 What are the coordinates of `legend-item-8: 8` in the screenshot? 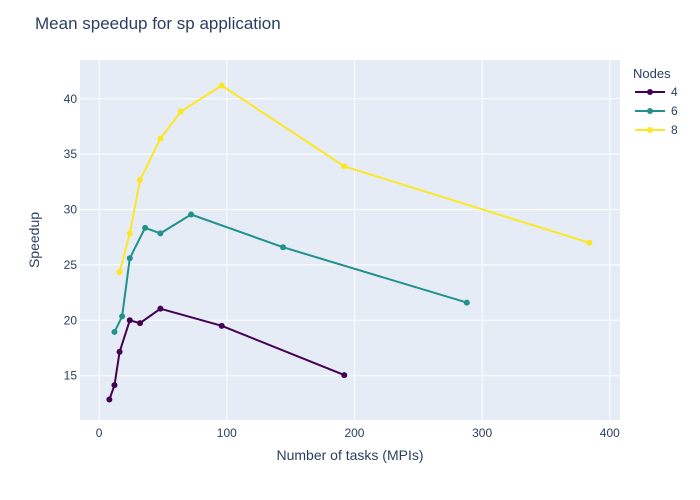 It's located at (656, 130).